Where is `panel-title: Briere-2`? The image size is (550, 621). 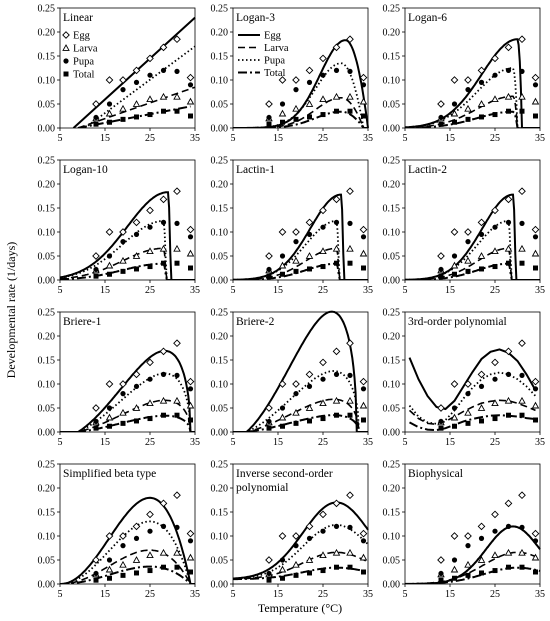
panel-title: Briere-2 is located at coordinates (255, 322).